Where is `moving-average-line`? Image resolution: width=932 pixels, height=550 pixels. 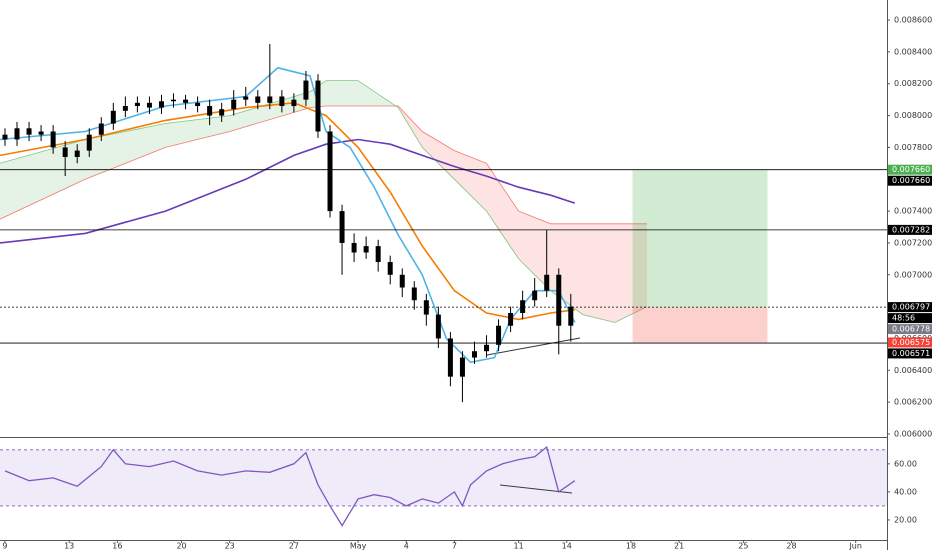 moving-average-line is located at coordinates (288, 191).